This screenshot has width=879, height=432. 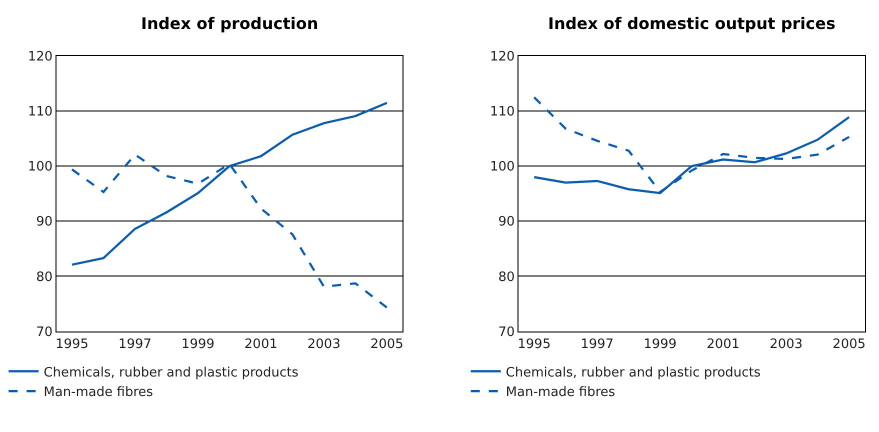 I want to click on chart-title: Index of domestic output prices, so click(x=692, y=23).